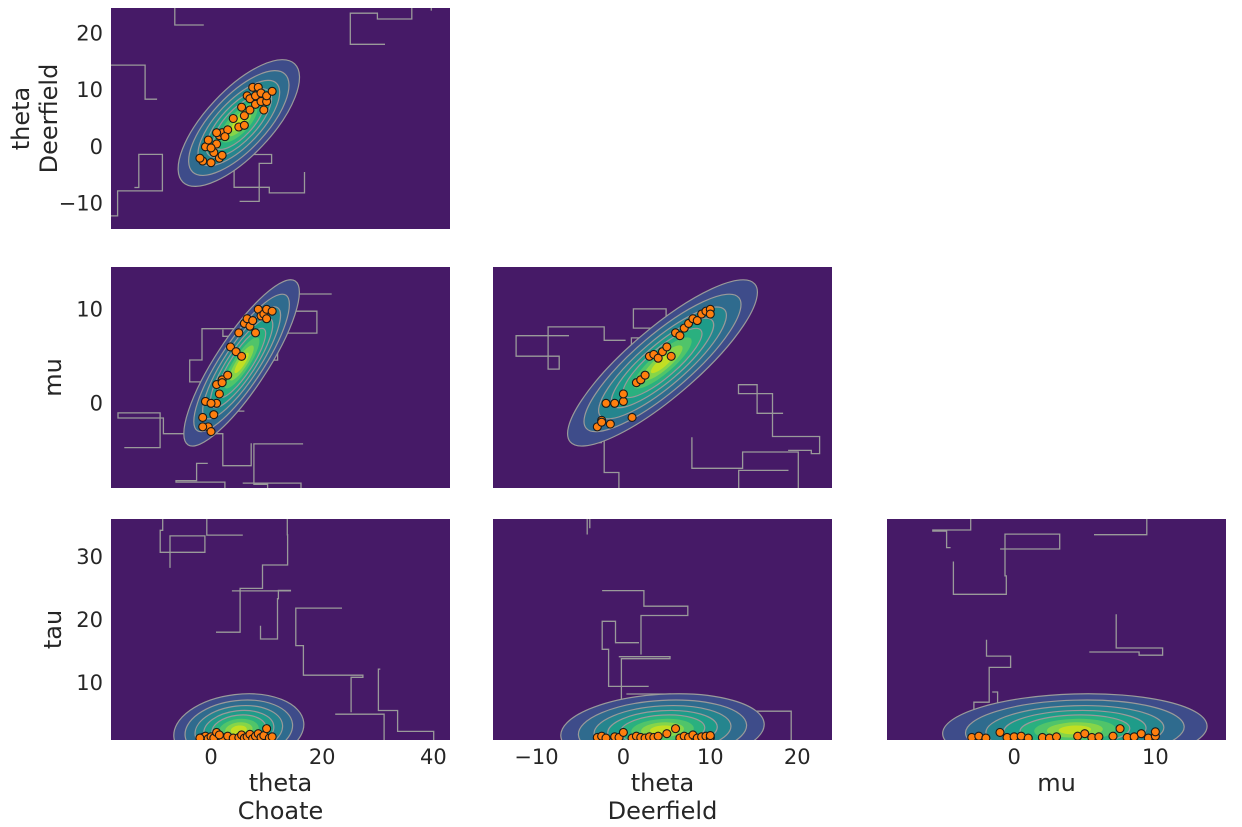  Describe the element at coordinates (21, 119) in the screenshot. I see `y-axis-label-line: theta` at that location.